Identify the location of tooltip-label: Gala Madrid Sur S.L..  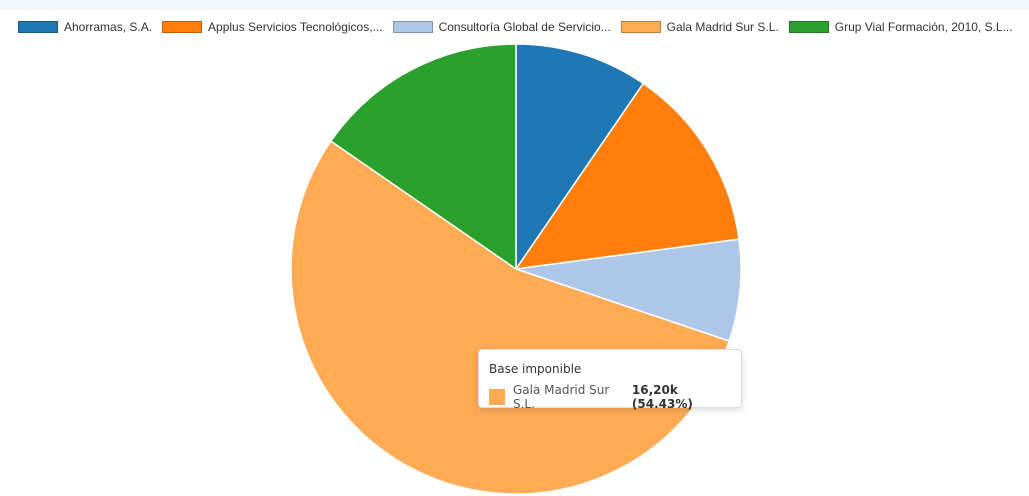
(561, 397).